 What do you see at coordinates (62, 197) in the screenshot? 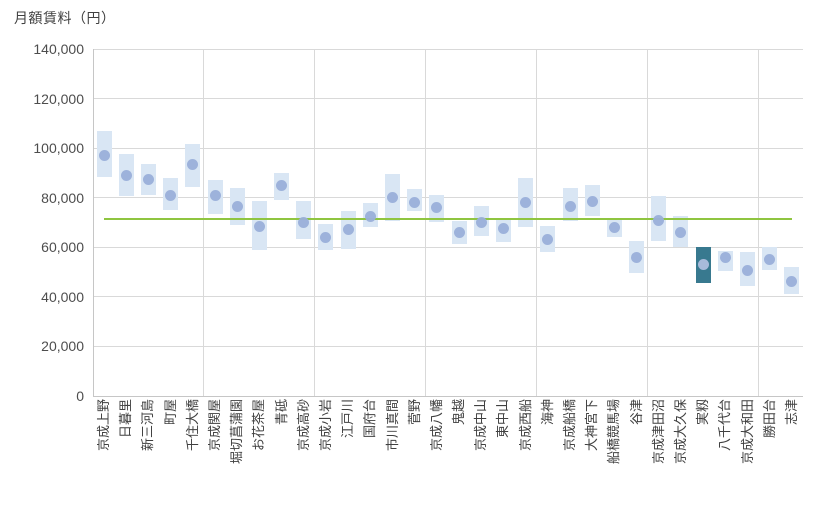
I see `y-tick-label: 80,000` at bounding box center [62, 197].